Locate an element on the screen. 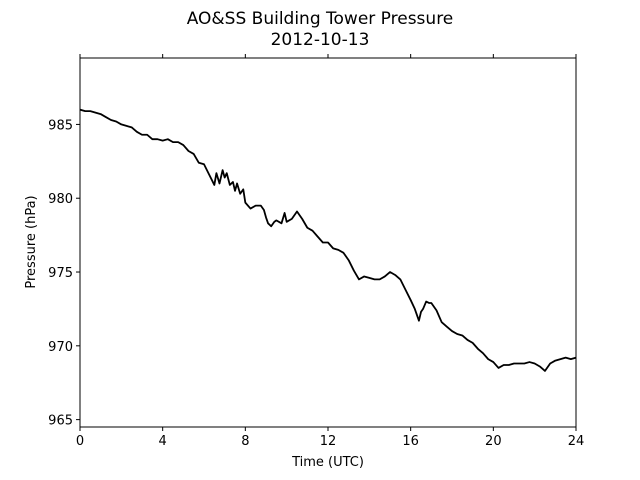 Image resolution: width=640 pixels, height=480 pixels. x-tick-label: 4 is located at coordinates (163, 441).